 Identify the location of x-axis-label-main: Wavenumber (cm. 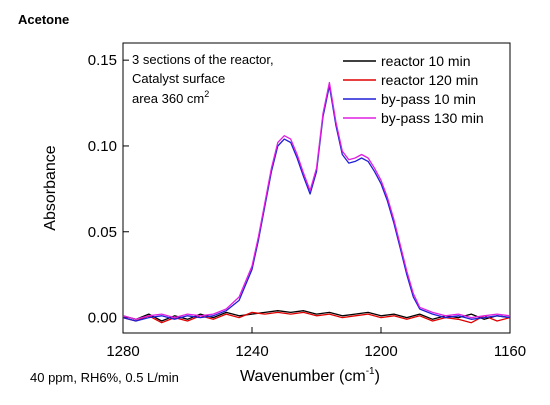
(303, 376).